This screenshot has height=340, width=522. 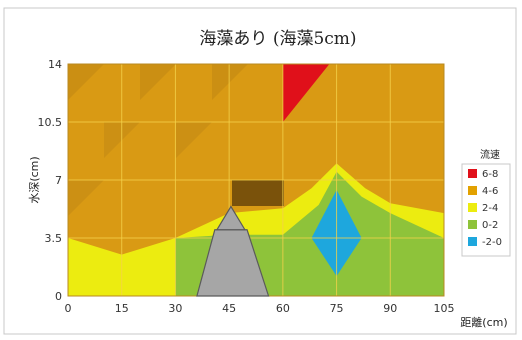 What do you see at coordinates (490, 191) in the screenshot?
I see `legend-label: 4-6` at bounding box center [490, 191].